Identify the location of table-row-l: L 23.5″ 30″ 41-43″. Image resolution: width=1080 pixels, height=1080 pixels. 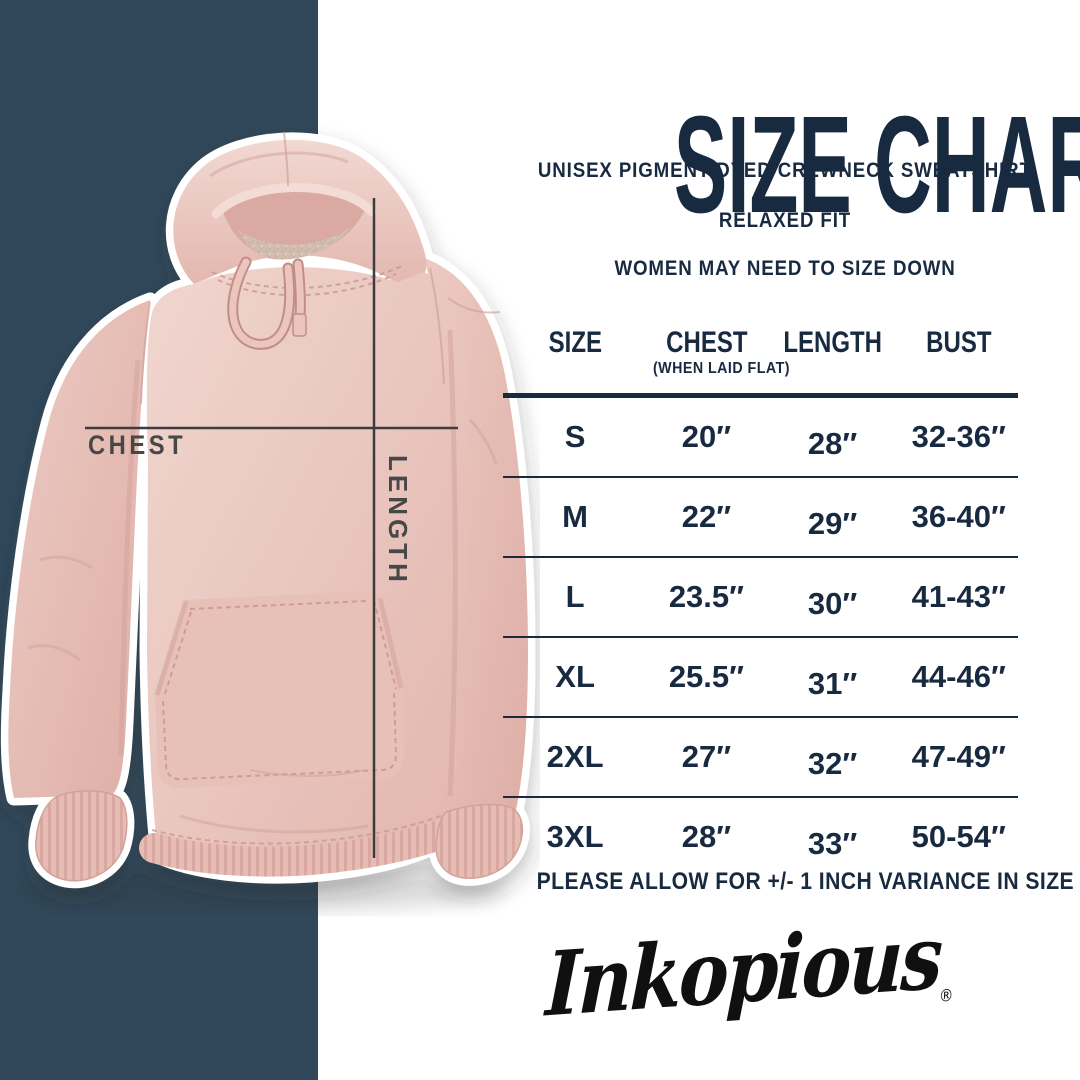
(760, 598).